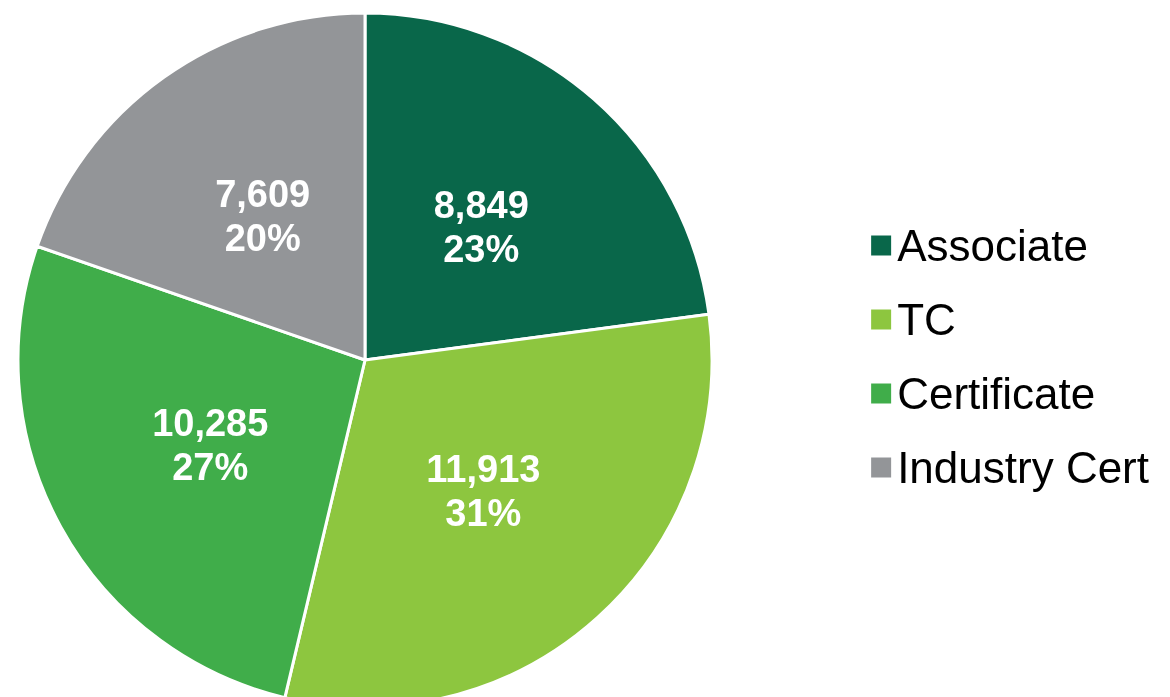 Image resolution: width=1170 pixels, height=697 pixels. What do you see at coordinates (263, 216) in the screenshot?
I see `data-label: 7,609 20%` at bounding box center [263, 216].